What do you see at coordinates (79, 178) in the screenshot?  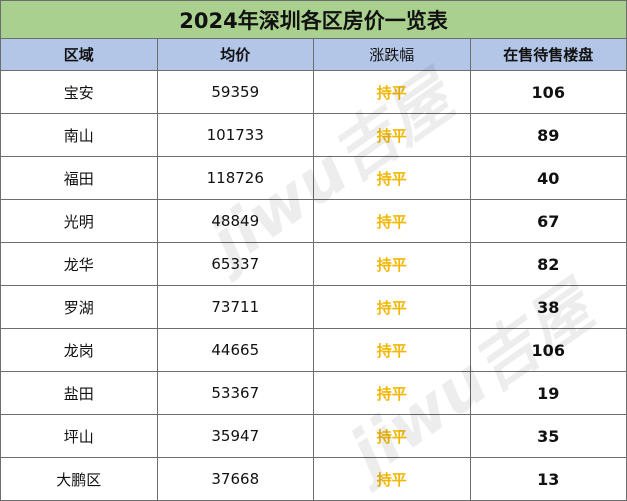 I see `district-cell: 福田` at bounding box center [79, 178].